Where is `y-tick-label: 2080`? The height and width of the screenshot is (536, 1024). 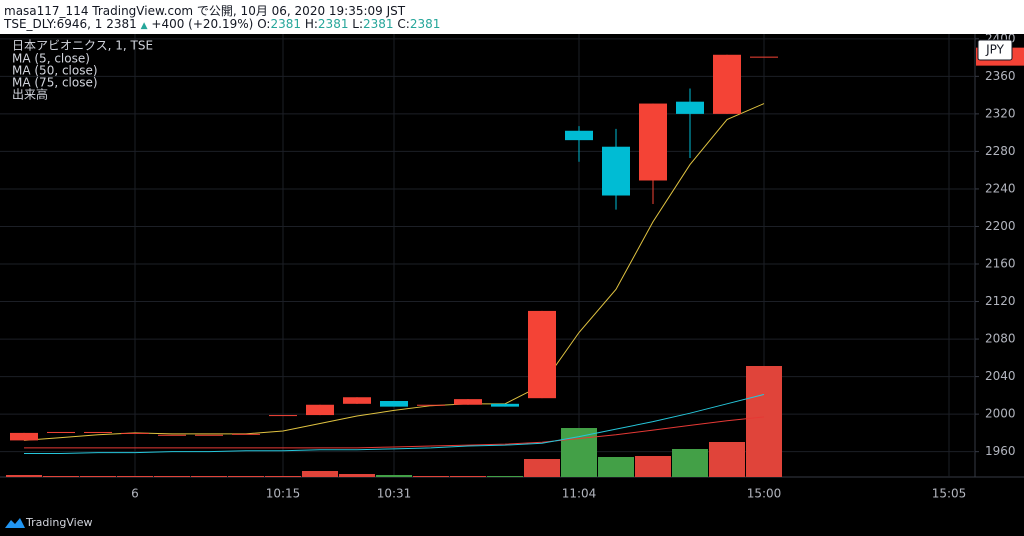
y-tick-label: 2080 is located at coordinates (1000, 339).